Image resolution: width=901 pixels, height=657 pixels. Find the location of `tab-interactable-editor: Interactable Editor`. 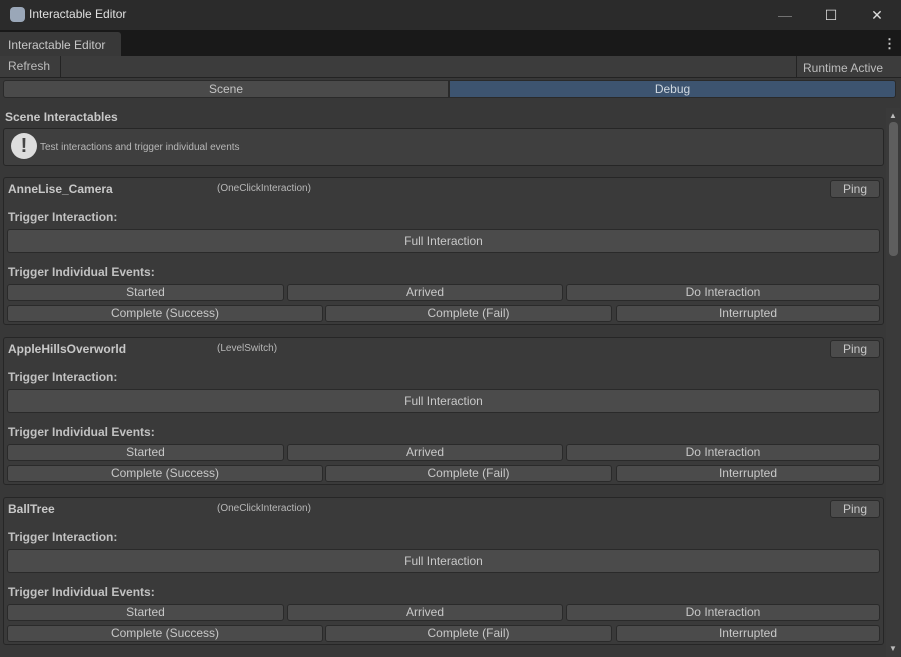

tab-interactable-editor: Interactable Editor is located at coordinates (60, 44).